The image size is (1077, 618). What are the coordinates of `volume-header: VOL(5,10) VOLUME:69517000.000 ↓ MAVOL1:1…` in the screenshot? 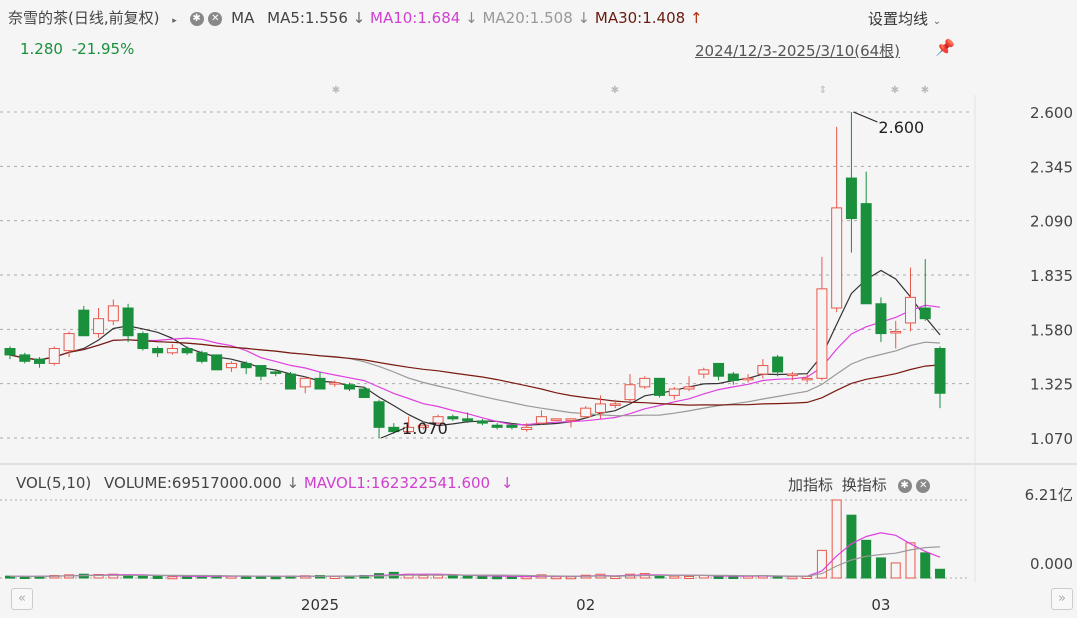 It's located at (264, 483).